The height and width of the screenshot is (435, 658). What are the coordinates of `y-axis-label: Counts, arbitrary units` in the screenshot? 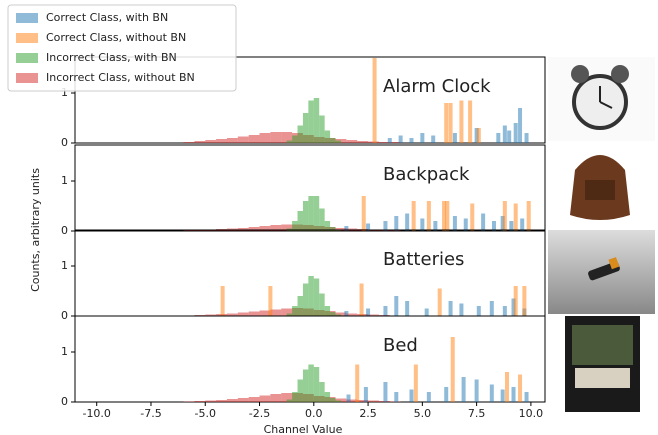 It's located at (35, 230).